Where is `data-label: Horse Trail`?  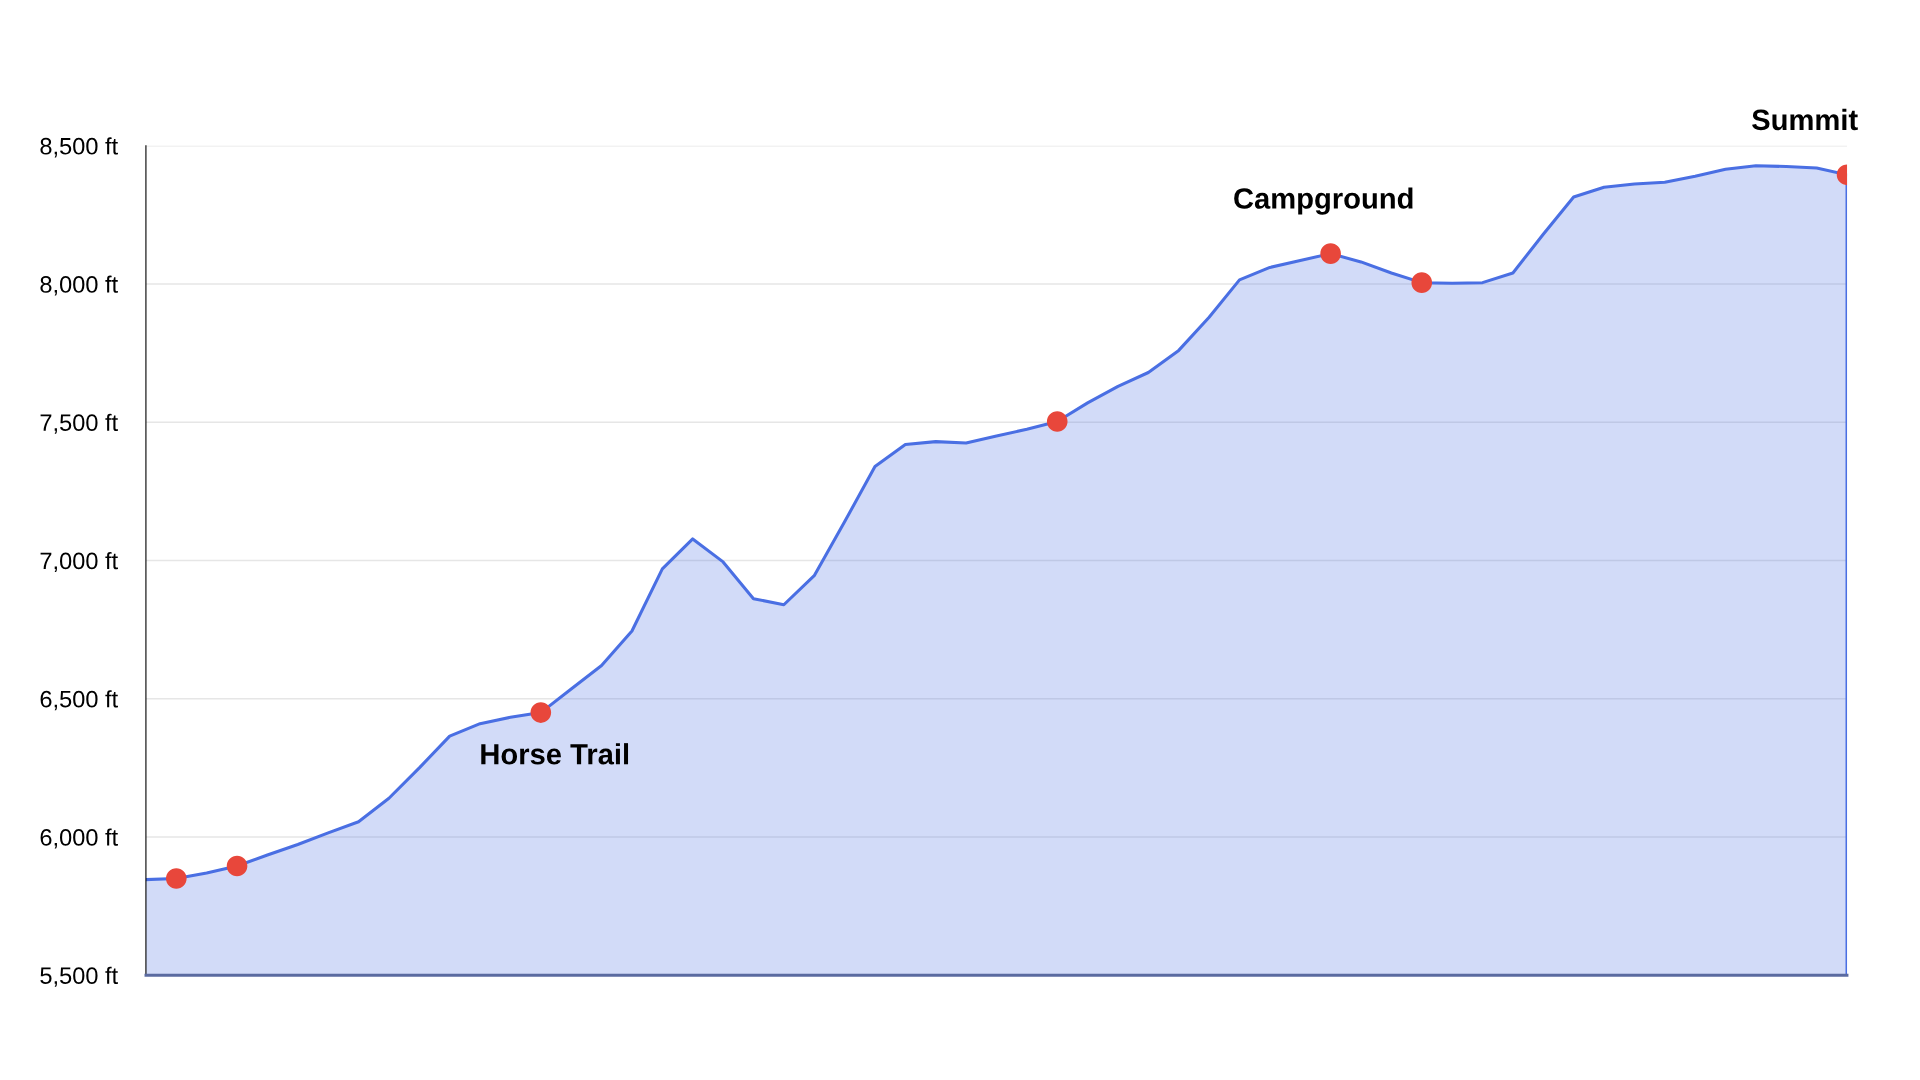 data-label: Horse Trail is located at coordinates (555, 754).